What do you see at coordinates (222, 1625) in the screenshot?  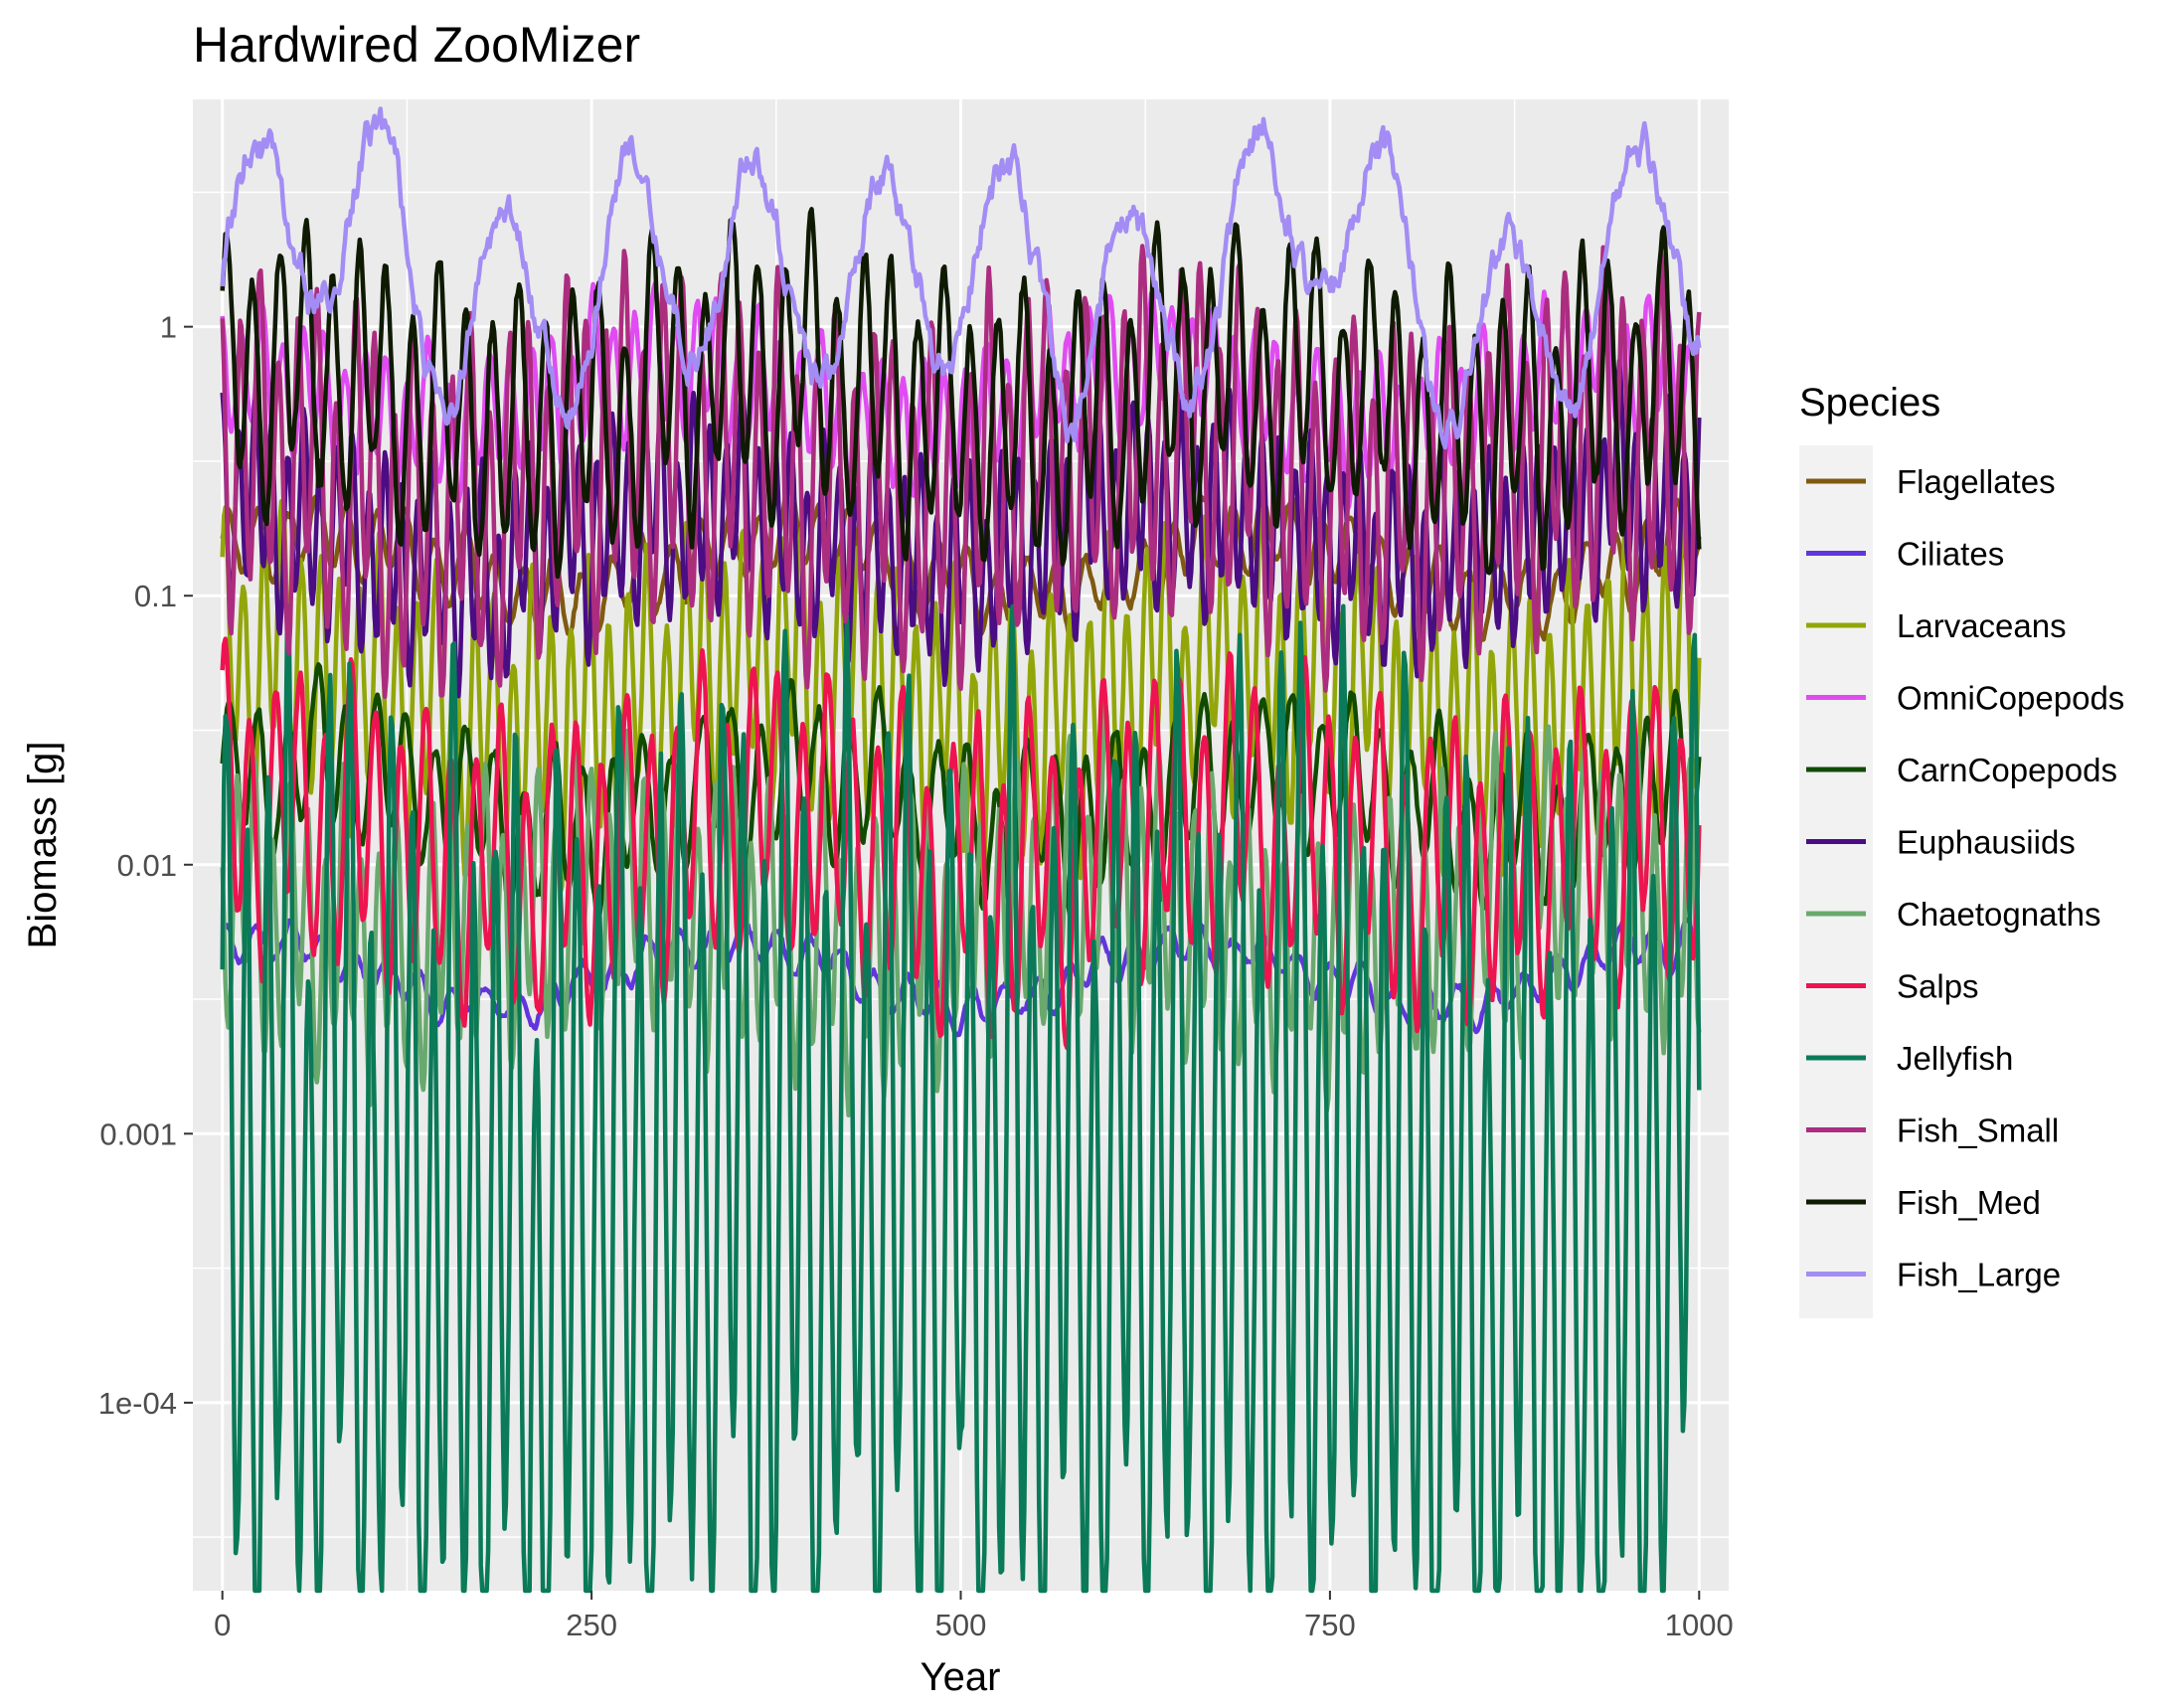 I see `x-tick-label: 0` at bounding box center [222, 1625].